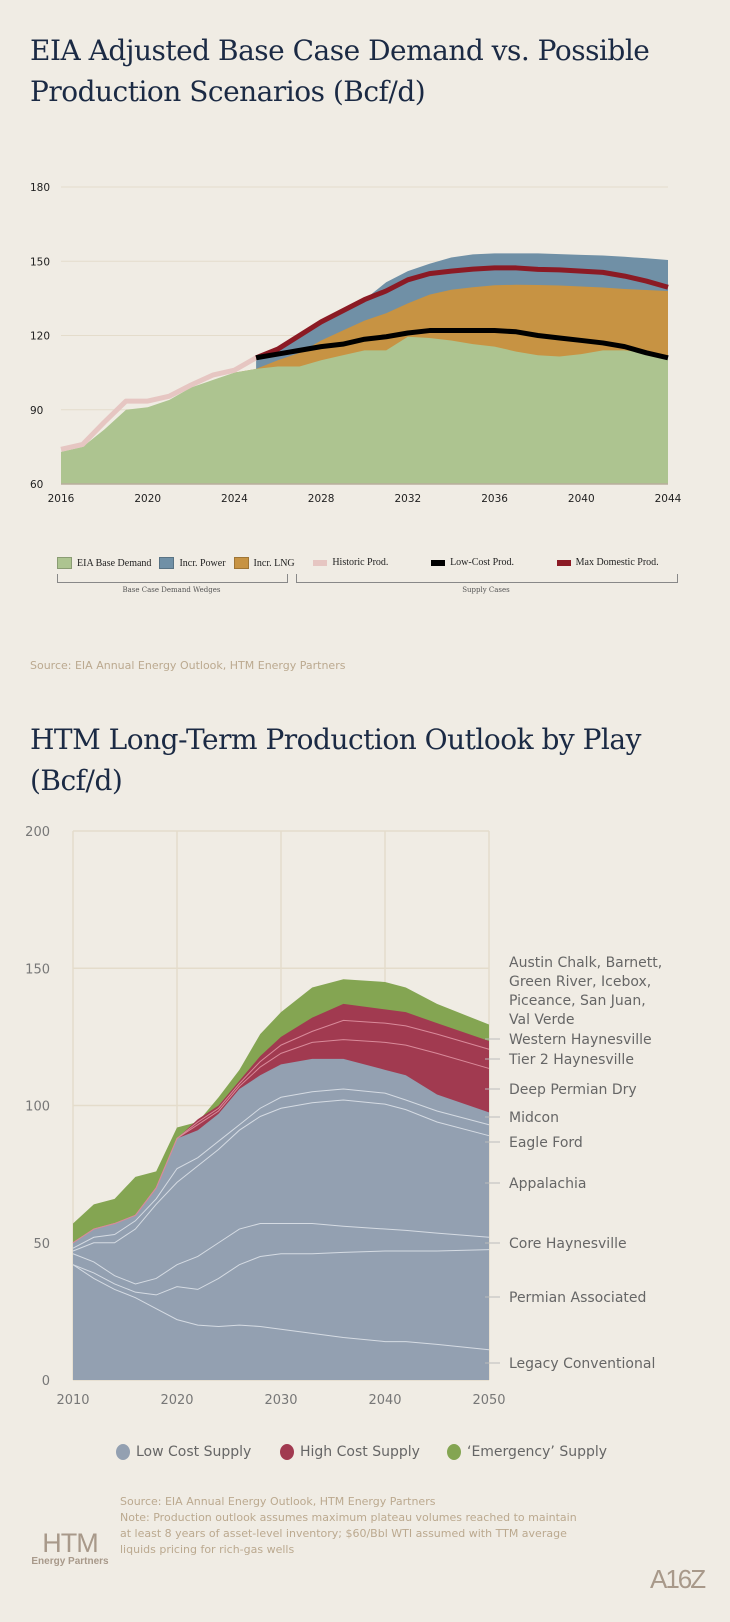  What do you see at coordinates (364, 410) in the screenshot?
I see `area-eia-base-demand` at bounding box center [364, 410].